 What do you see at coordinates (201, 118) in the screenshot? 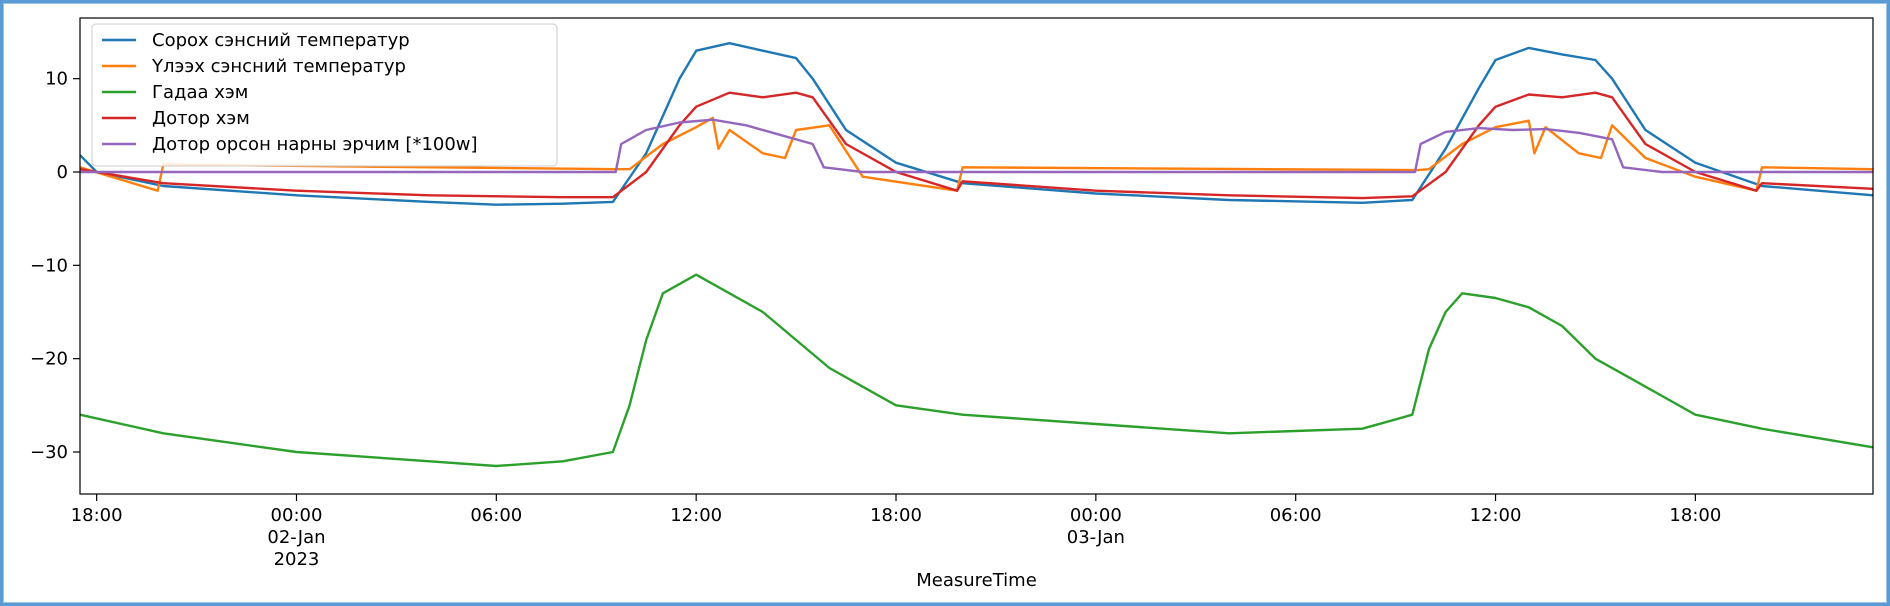
I see `legend-entry: Дотор хэм` at bounding box center [201, 118].